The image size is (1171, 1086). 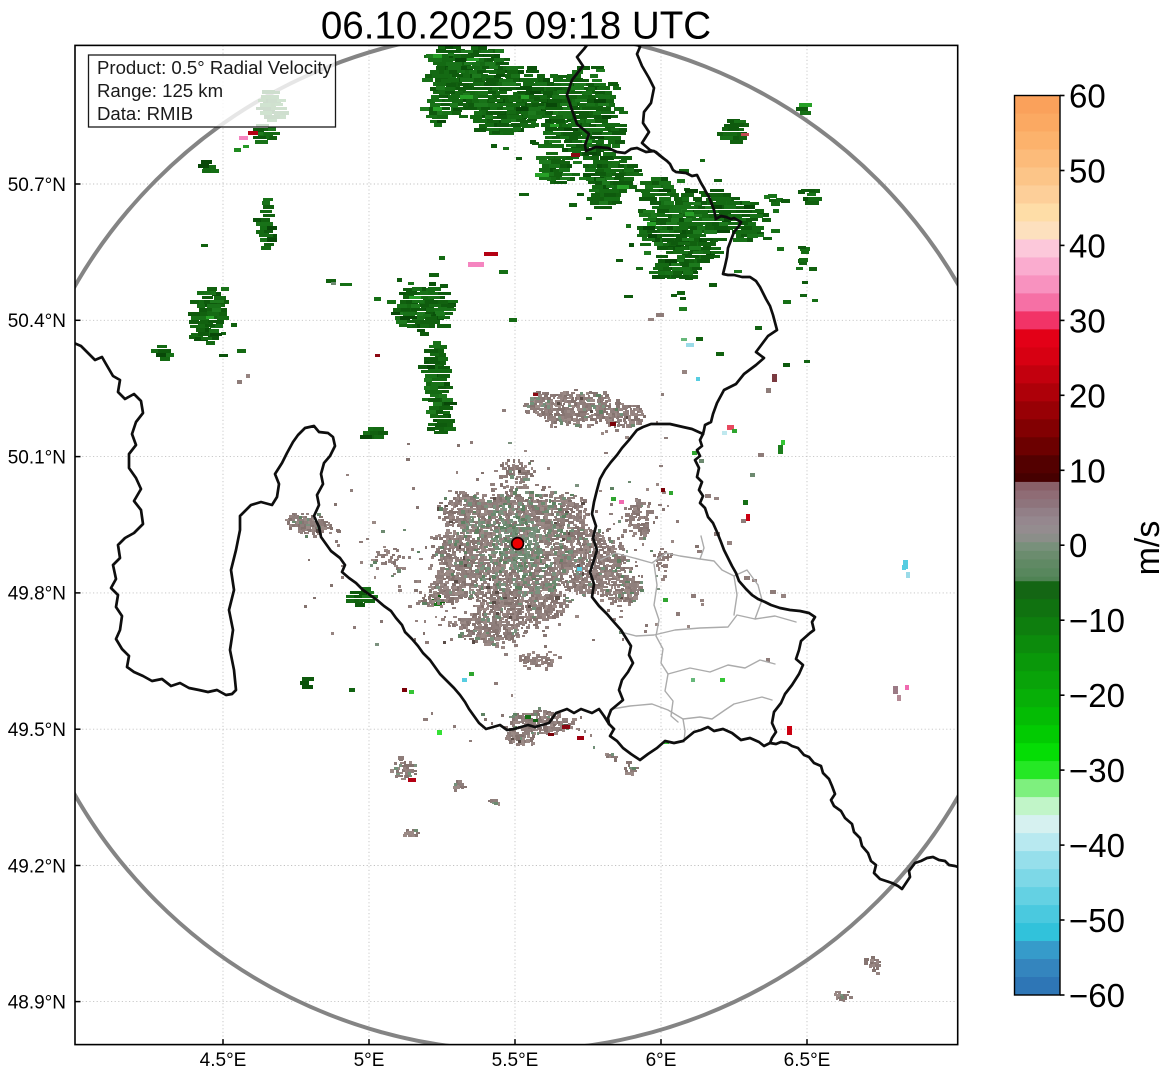 I want to click on svg-text: 60, so click(x=1087, y=96).